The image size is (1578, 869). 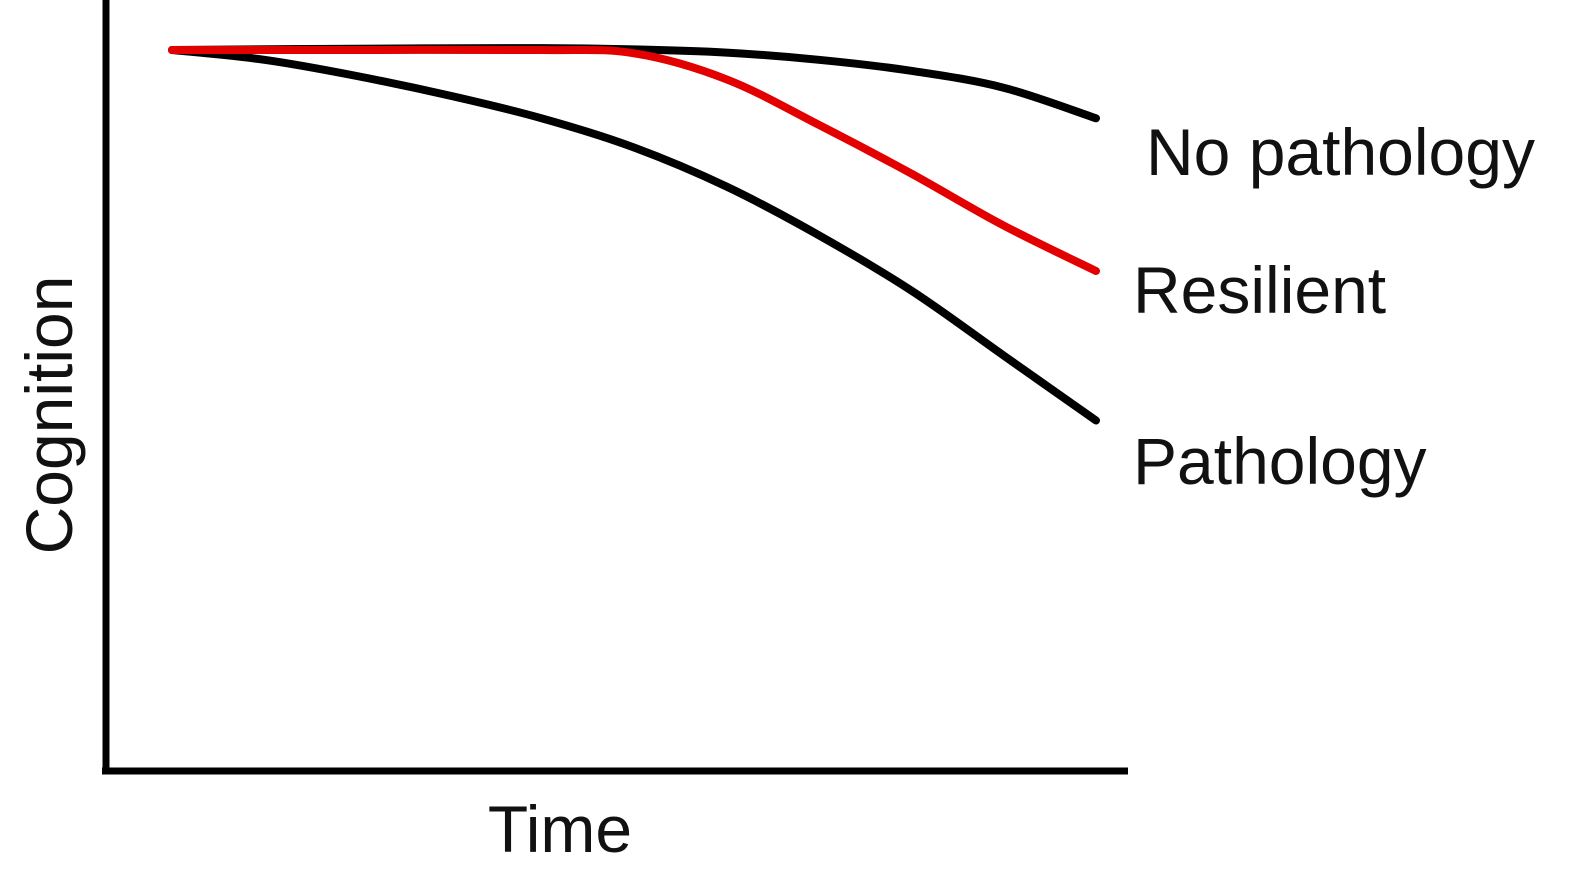 What do you see at coordinates (1340, 152) in the screenshot?
I see `series-label-no-pathology: No pathology` at bounding box center [1340, 152].